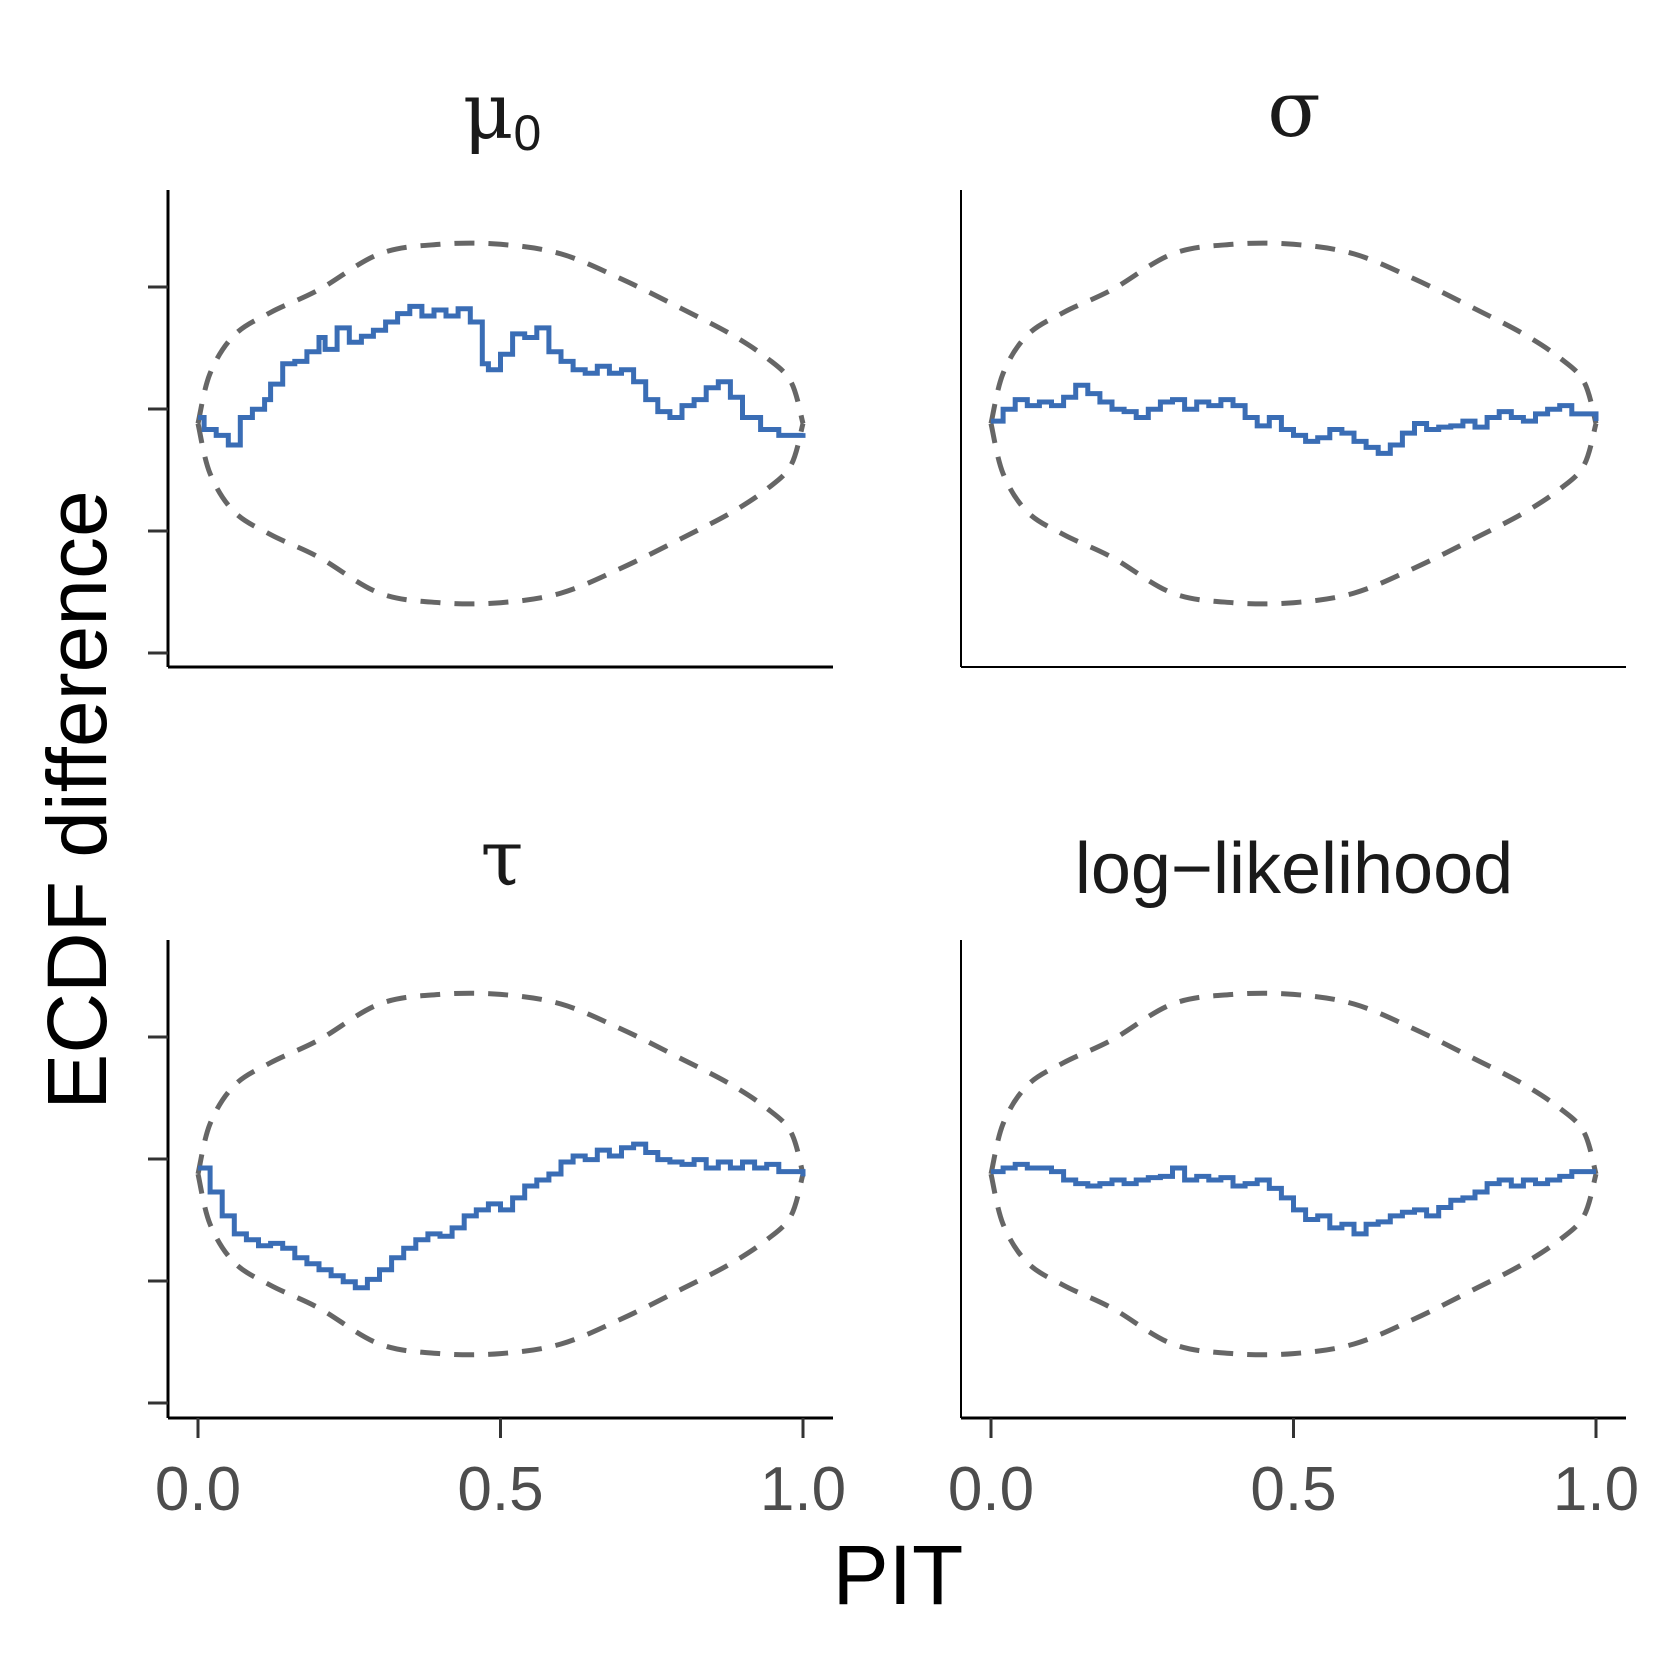  What do you see at coordinates (77, 799) in the screenshot?
I see `y-axis-label: ECDF difference` at bounding box center [77, 799].